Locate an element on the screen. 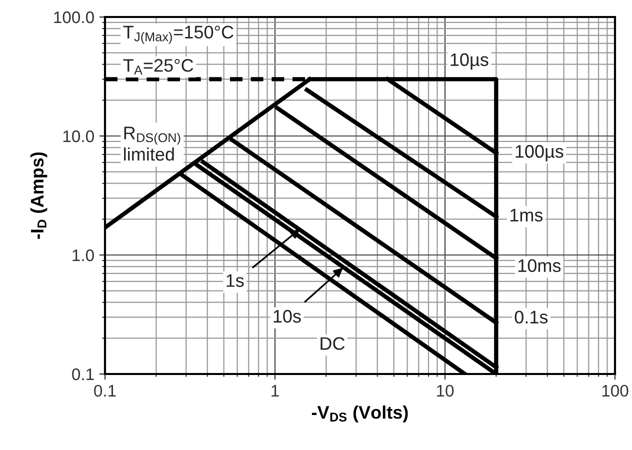 The height and width of the screenshot is (450, 632). annotation: 10µs is located at coordinates (469, 61).